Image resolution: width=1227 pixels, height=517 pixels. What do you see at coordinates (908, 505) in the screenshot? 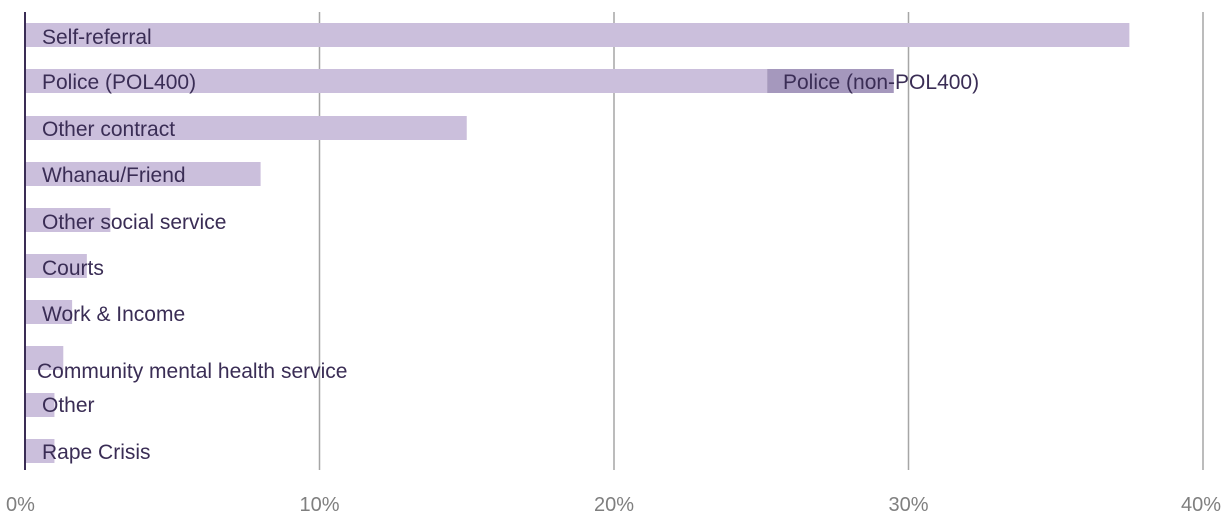
I see `x-tick-label: 30%` at bounding box center [908, 505].